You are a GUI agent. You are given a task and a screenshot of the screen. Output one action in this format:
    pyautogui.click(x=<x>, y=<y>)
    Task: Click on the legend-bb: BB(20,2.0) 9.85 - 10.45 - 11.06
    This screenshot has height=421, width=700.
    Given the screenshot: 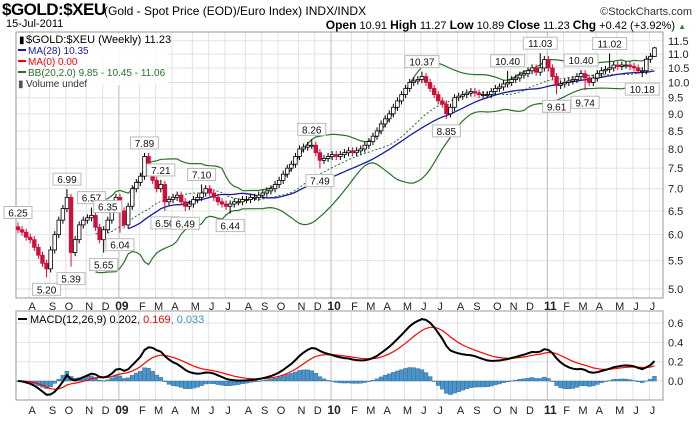 What is the action you would take?
    pyautogui.click(x=97, y=73)
    